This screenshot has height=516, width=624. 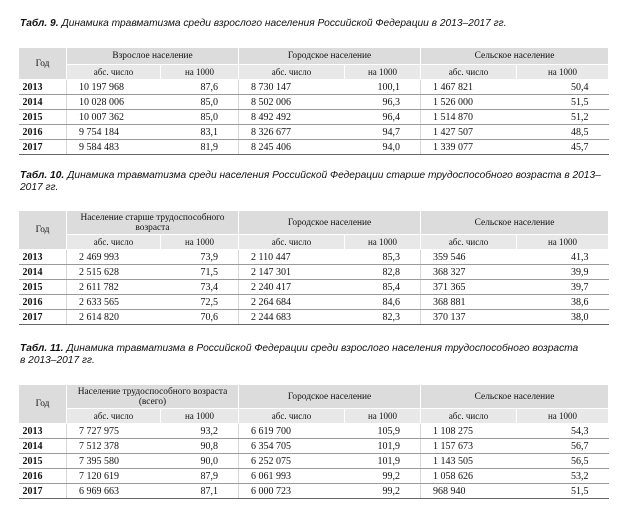 What do you see at coordinates (468, 461) in the screenshot?
I see `absolute-count-cell: 1 143 505` at bounding box center [468, 461].